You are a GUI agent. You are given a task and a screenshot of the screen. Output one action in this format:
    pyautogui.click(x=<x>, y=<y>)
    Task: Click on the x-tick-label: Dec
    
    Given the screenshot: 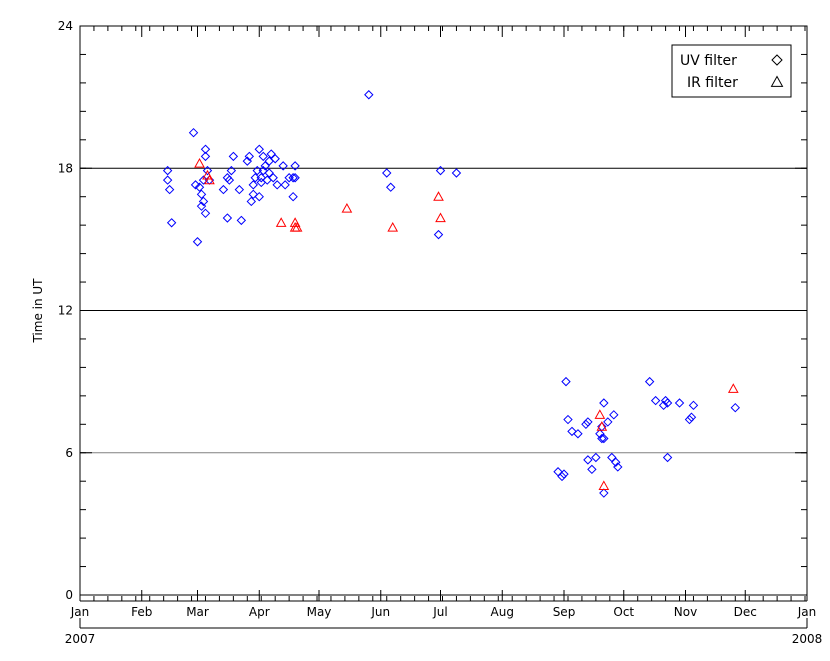 What is the action you would take?
    pyautogui.click(x=745, y=612)
    